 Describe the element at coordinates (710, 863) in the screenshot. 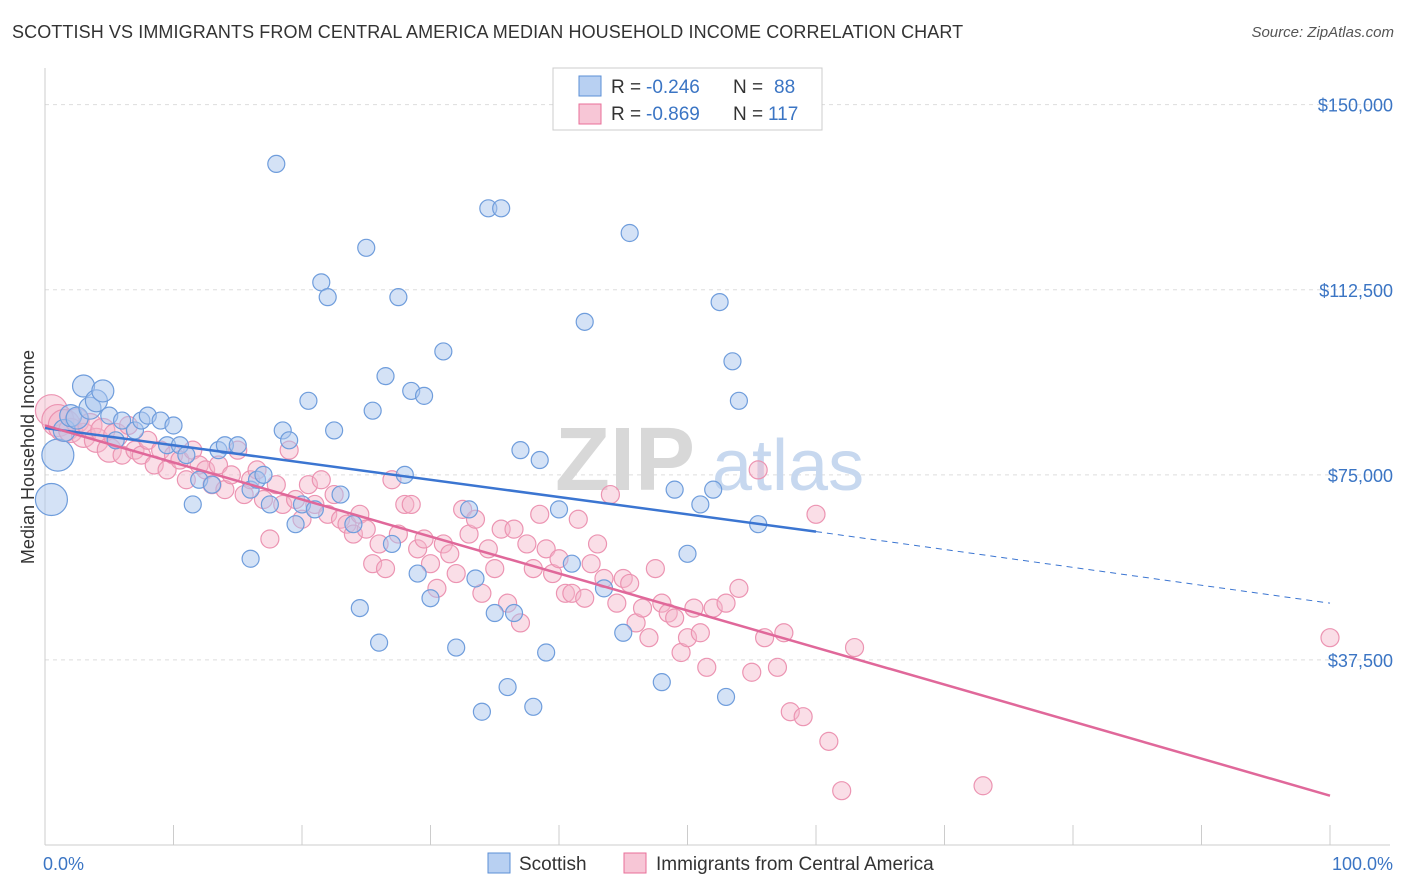

I see `bottom-legend: Scottish Immigrants from Central America` at that location.